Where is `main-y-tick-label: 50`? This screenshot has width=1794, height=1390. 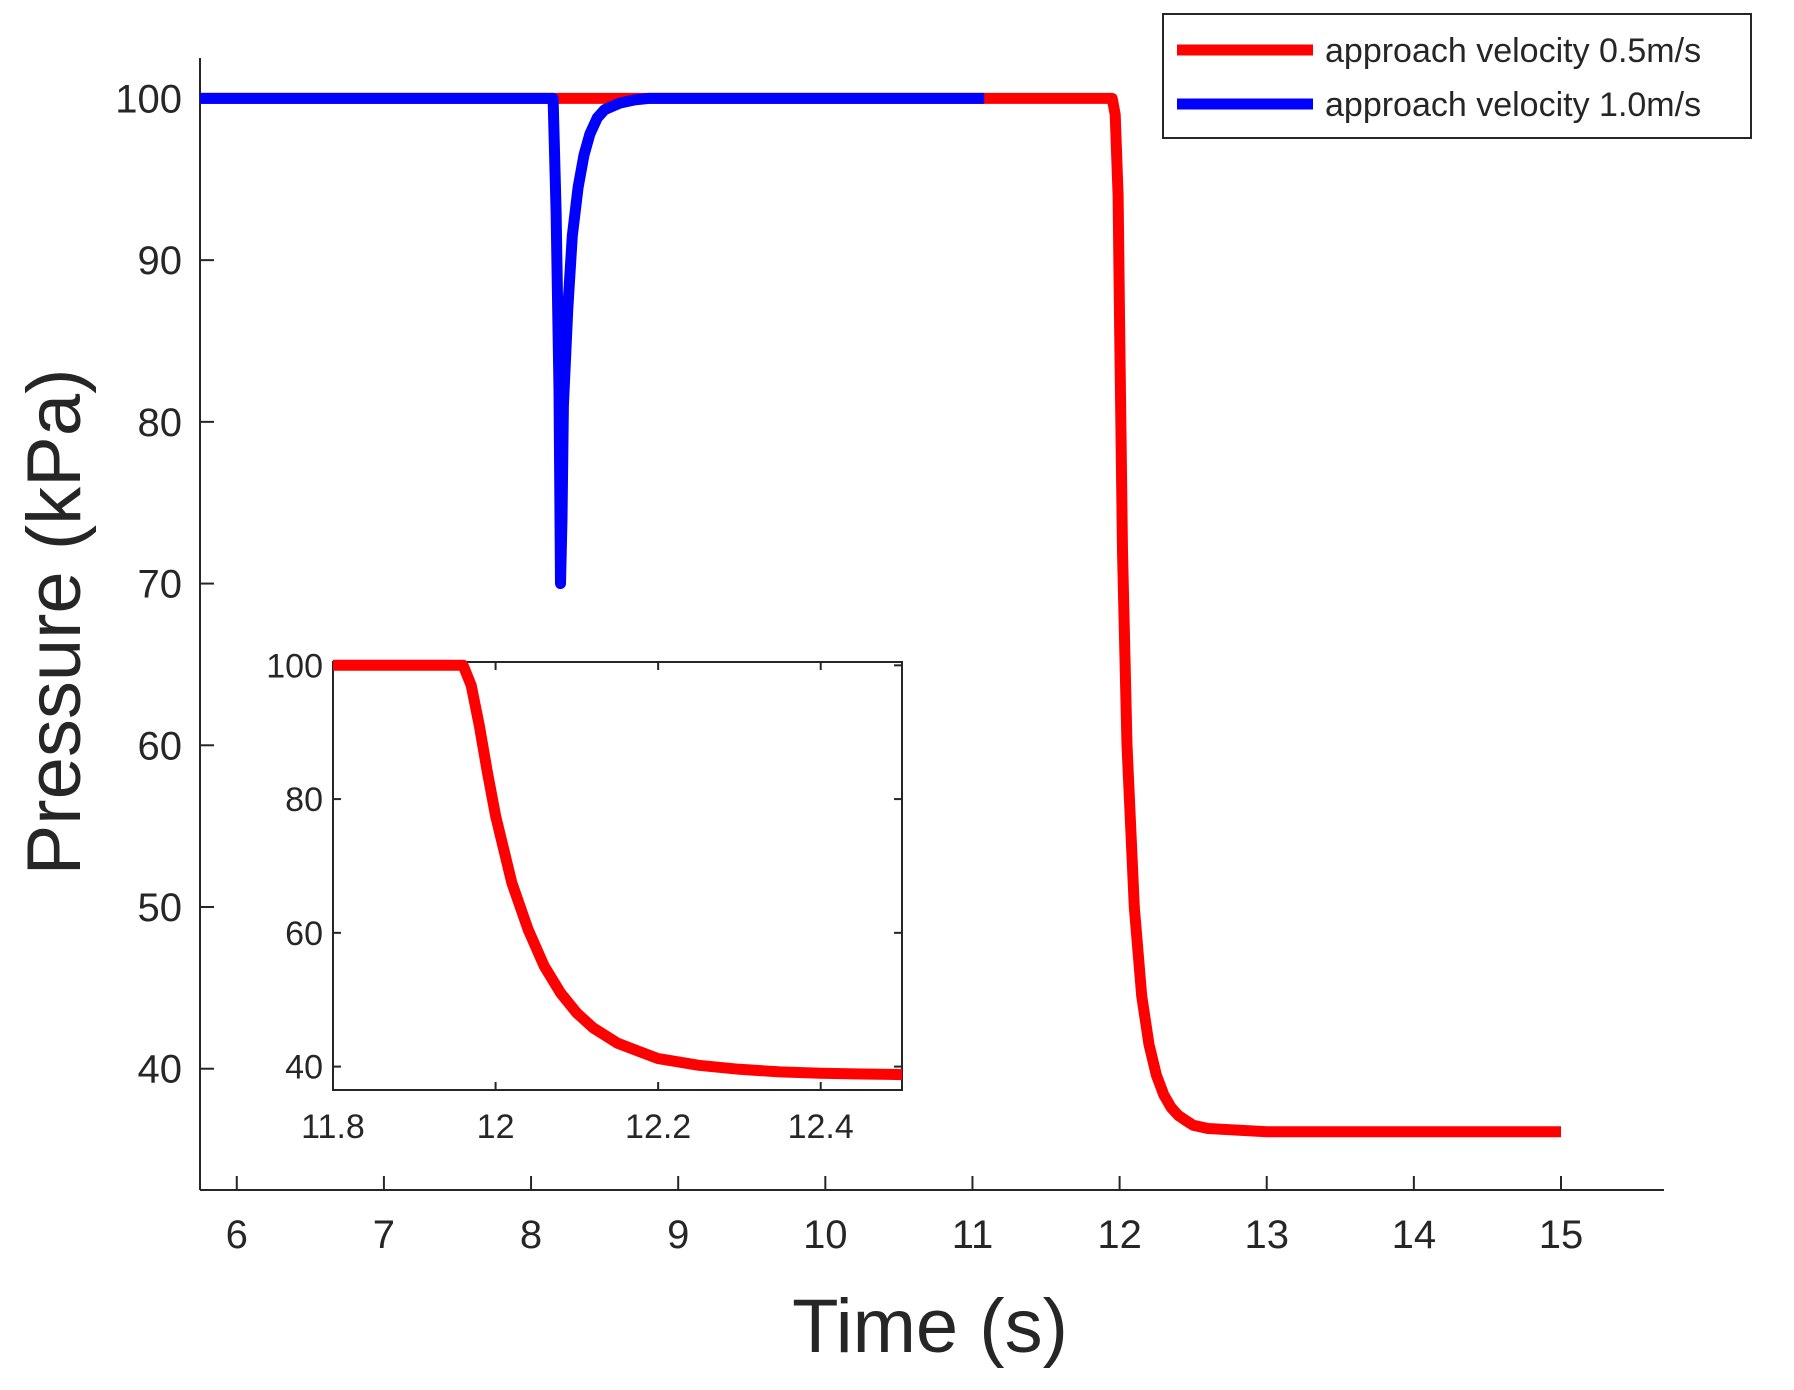
main-y-tick-label: 50 is located at coordinates (160, 908).